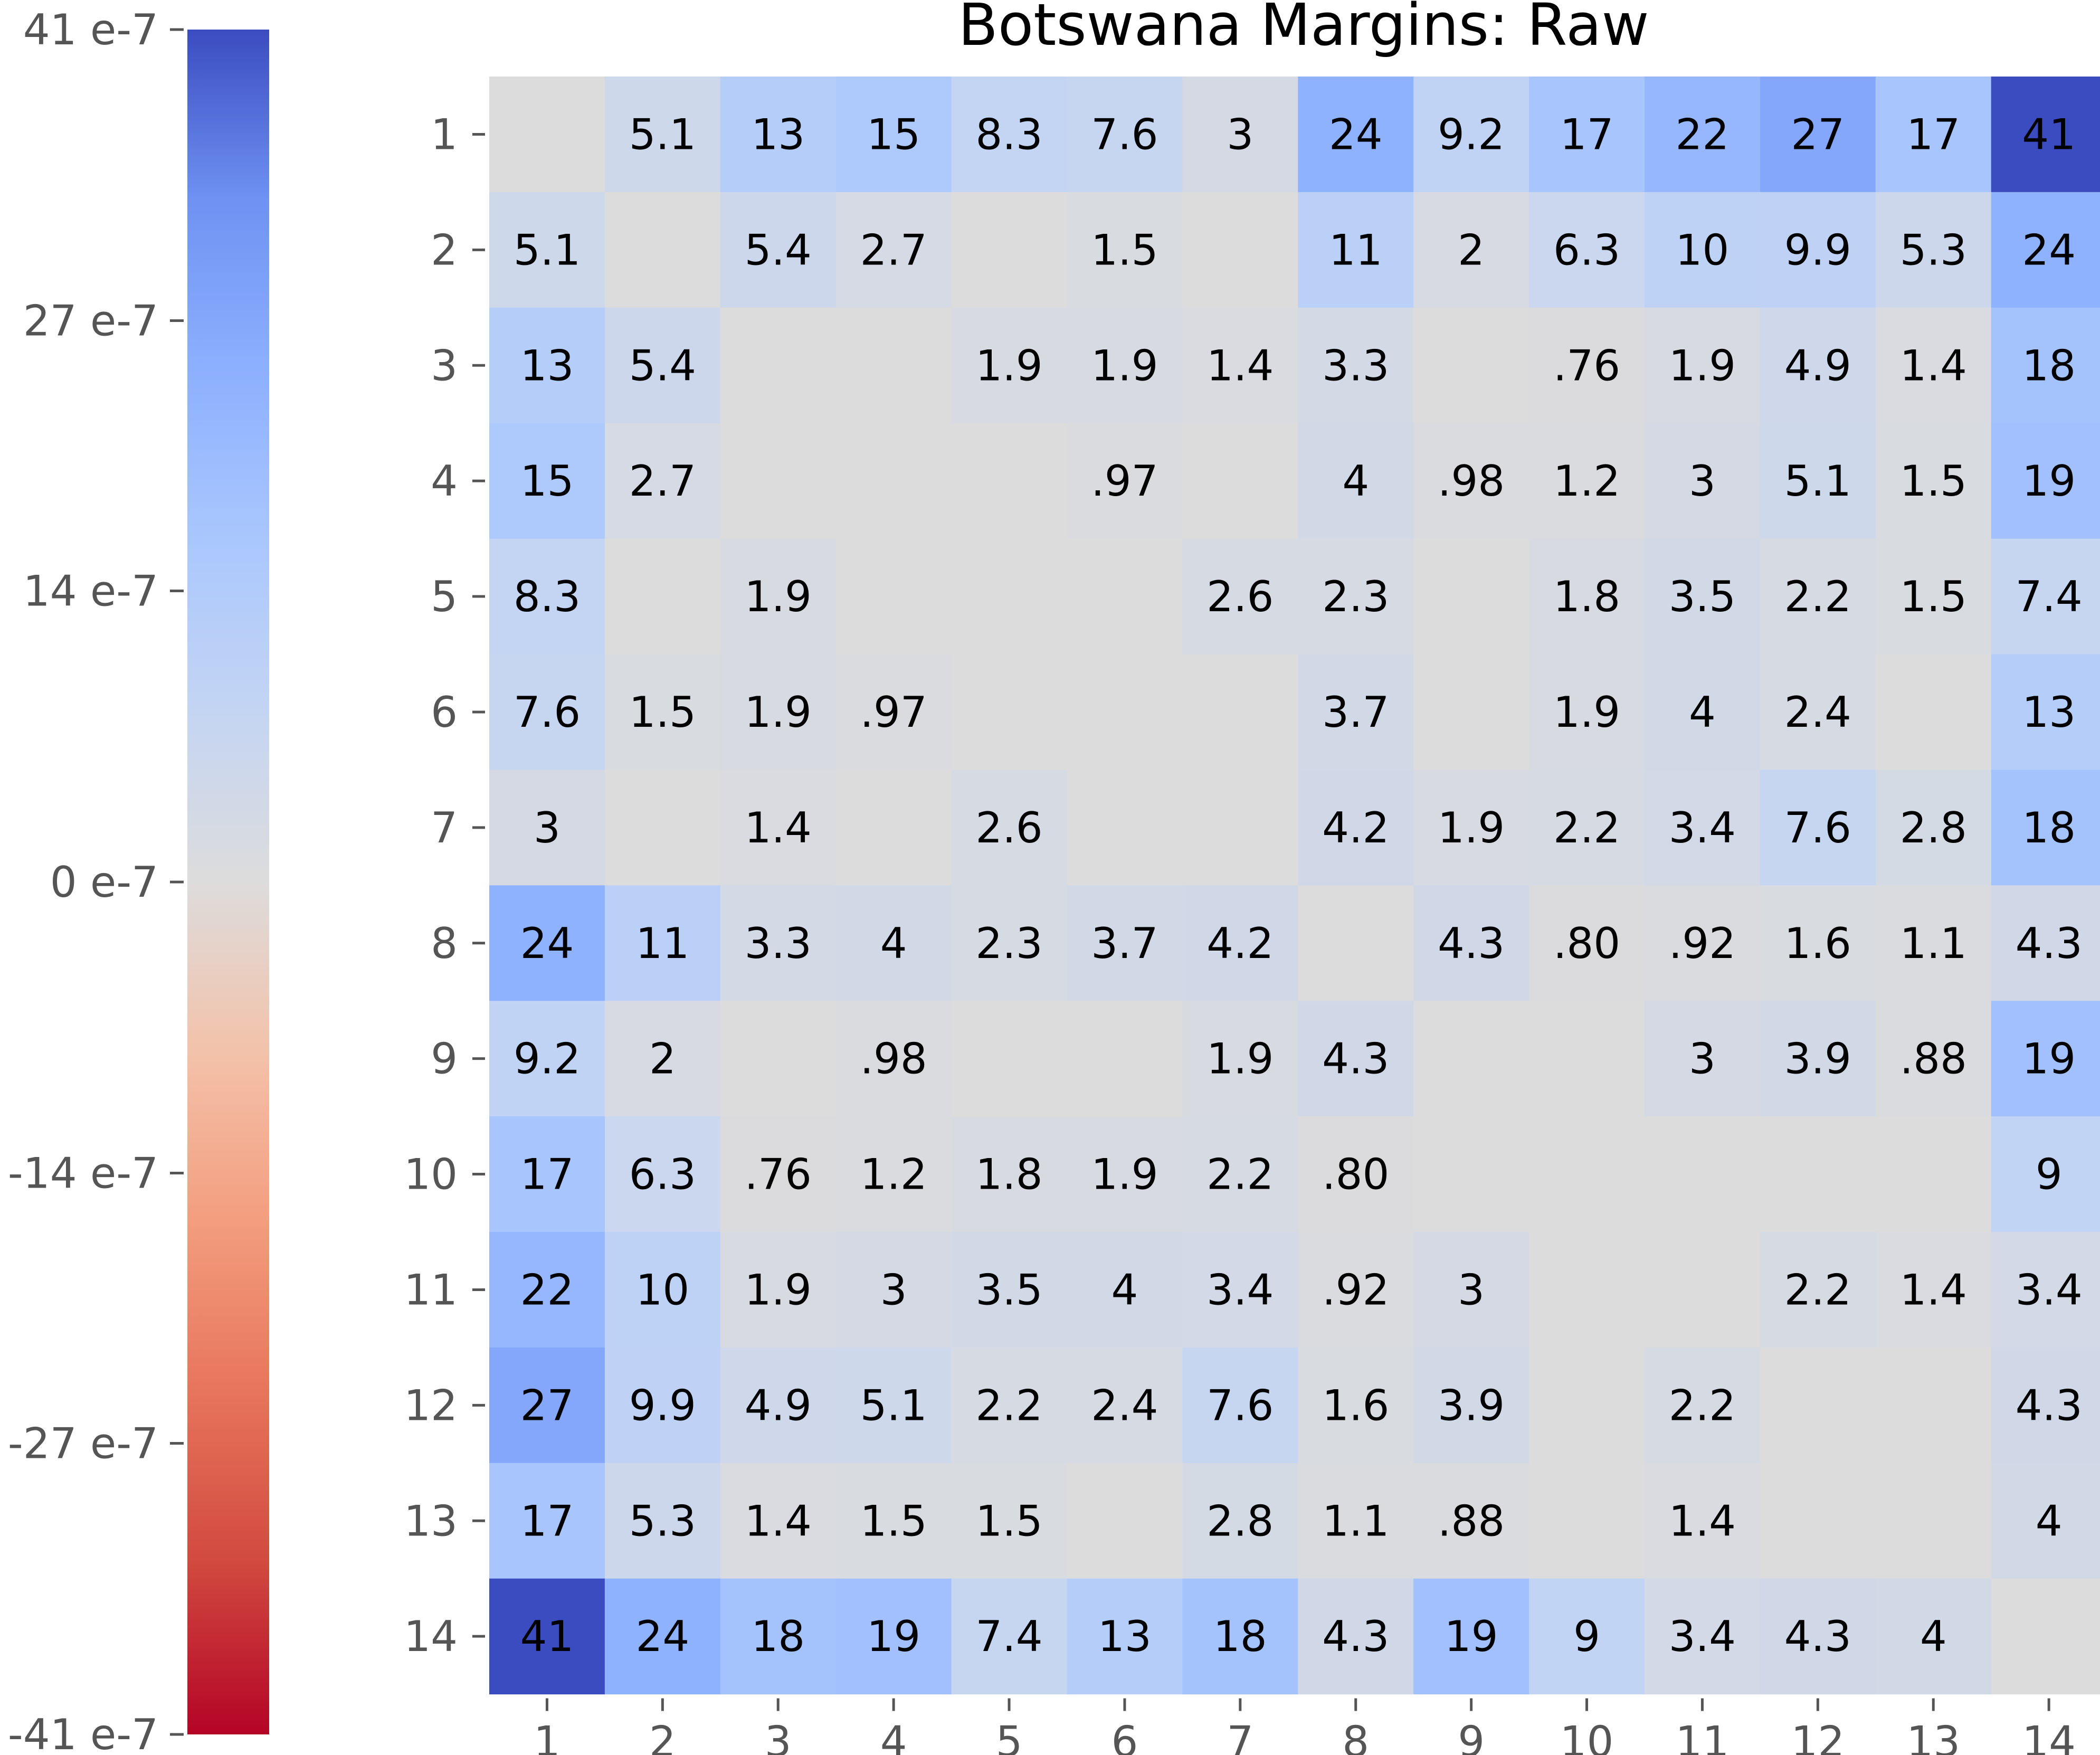 The width and height of the screenshot is (2100, 1755). I want to click on cell-value-label: 2.2, so click(1008, 1405).